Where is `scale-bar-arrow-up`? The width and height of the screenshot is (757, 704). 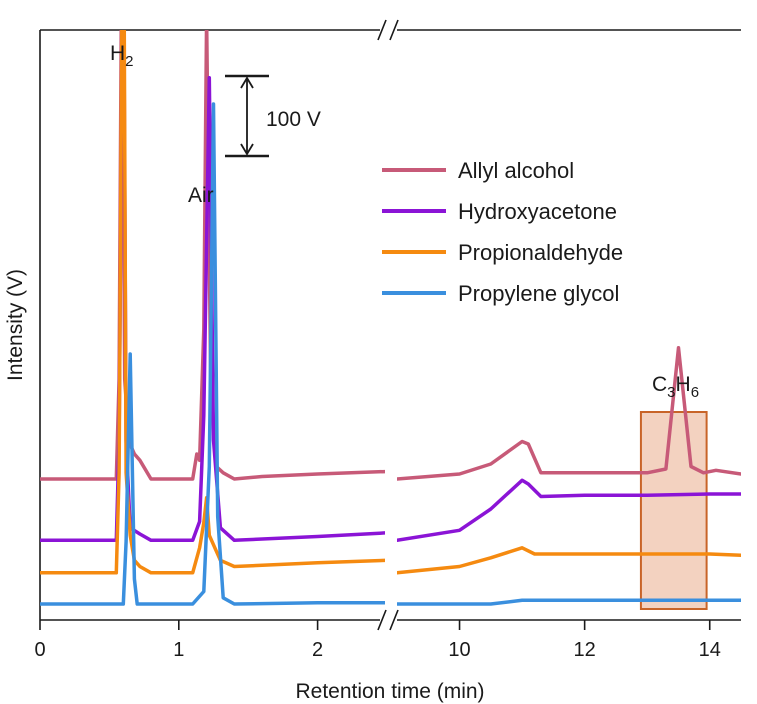 scale-bar-arrow-up is located at coordinates (247, 82).